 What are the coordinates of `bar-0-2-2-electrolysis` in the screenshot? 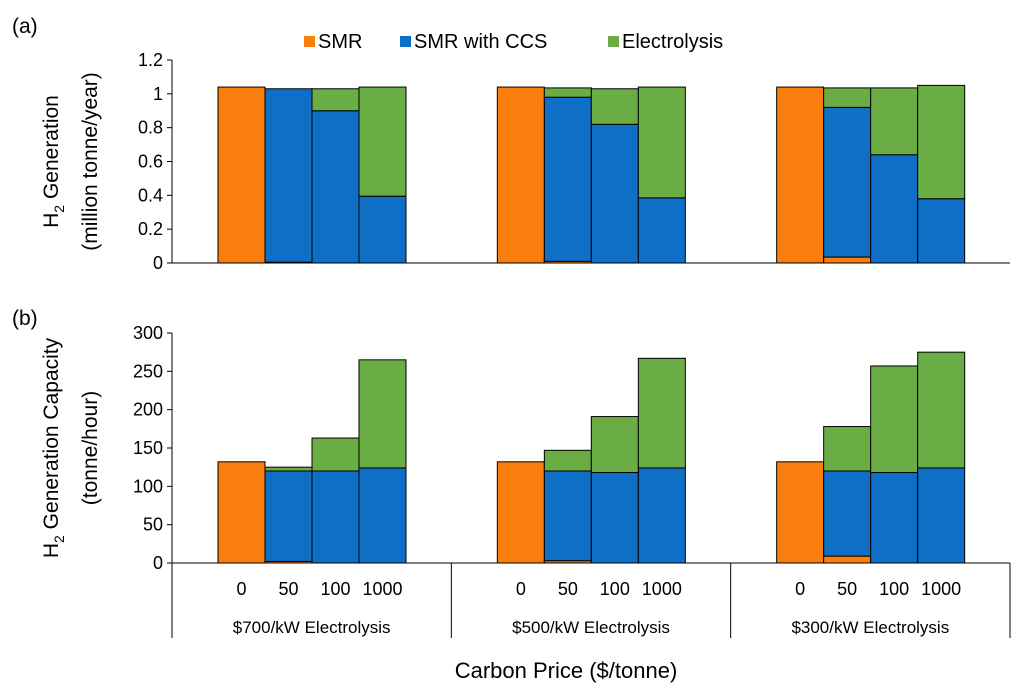 It's located at (894, 121).